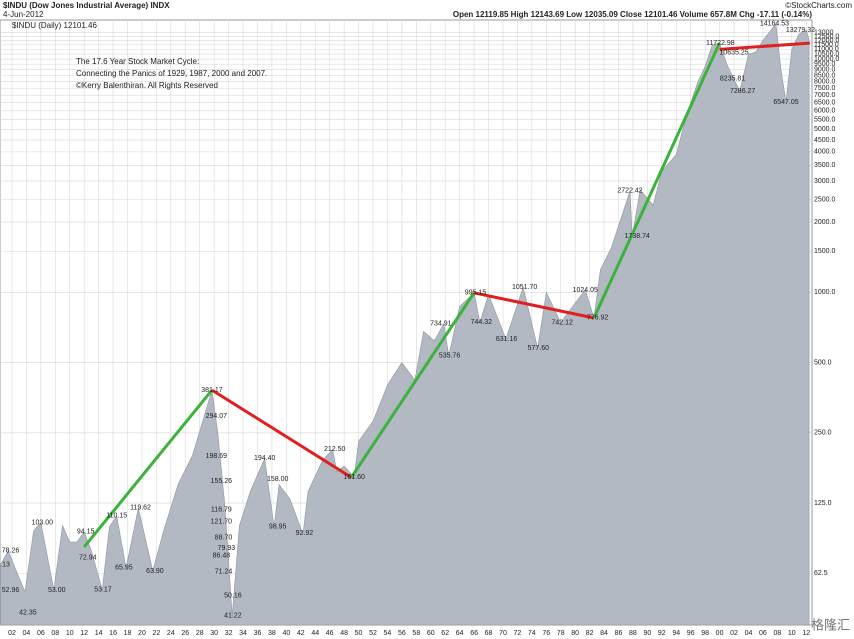  I want to click on date: 4-Jun-2012, so click(23, 14).